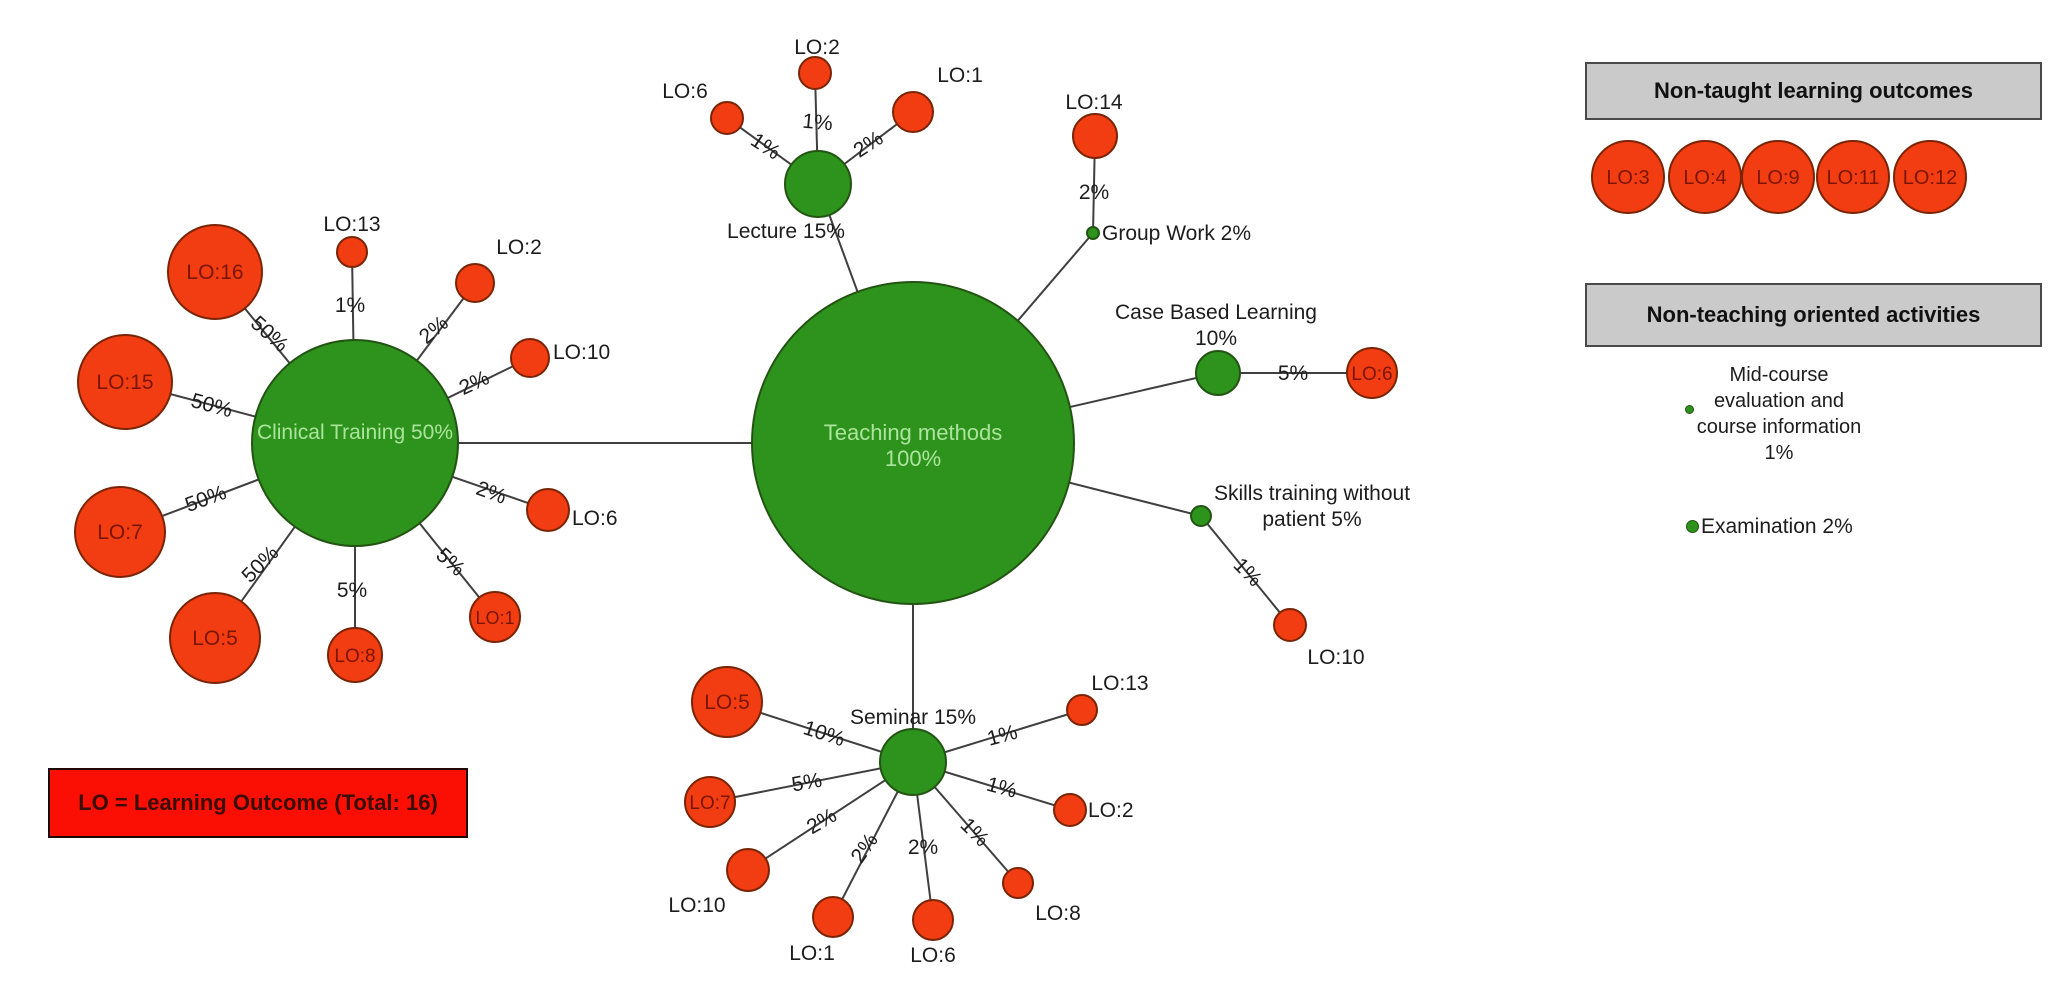 The image size is (2059, 1001). Describe the element at coordinates (355, 432) in the screenshot. I see `label-clinical-training: Clinical Training 50%` at that location.